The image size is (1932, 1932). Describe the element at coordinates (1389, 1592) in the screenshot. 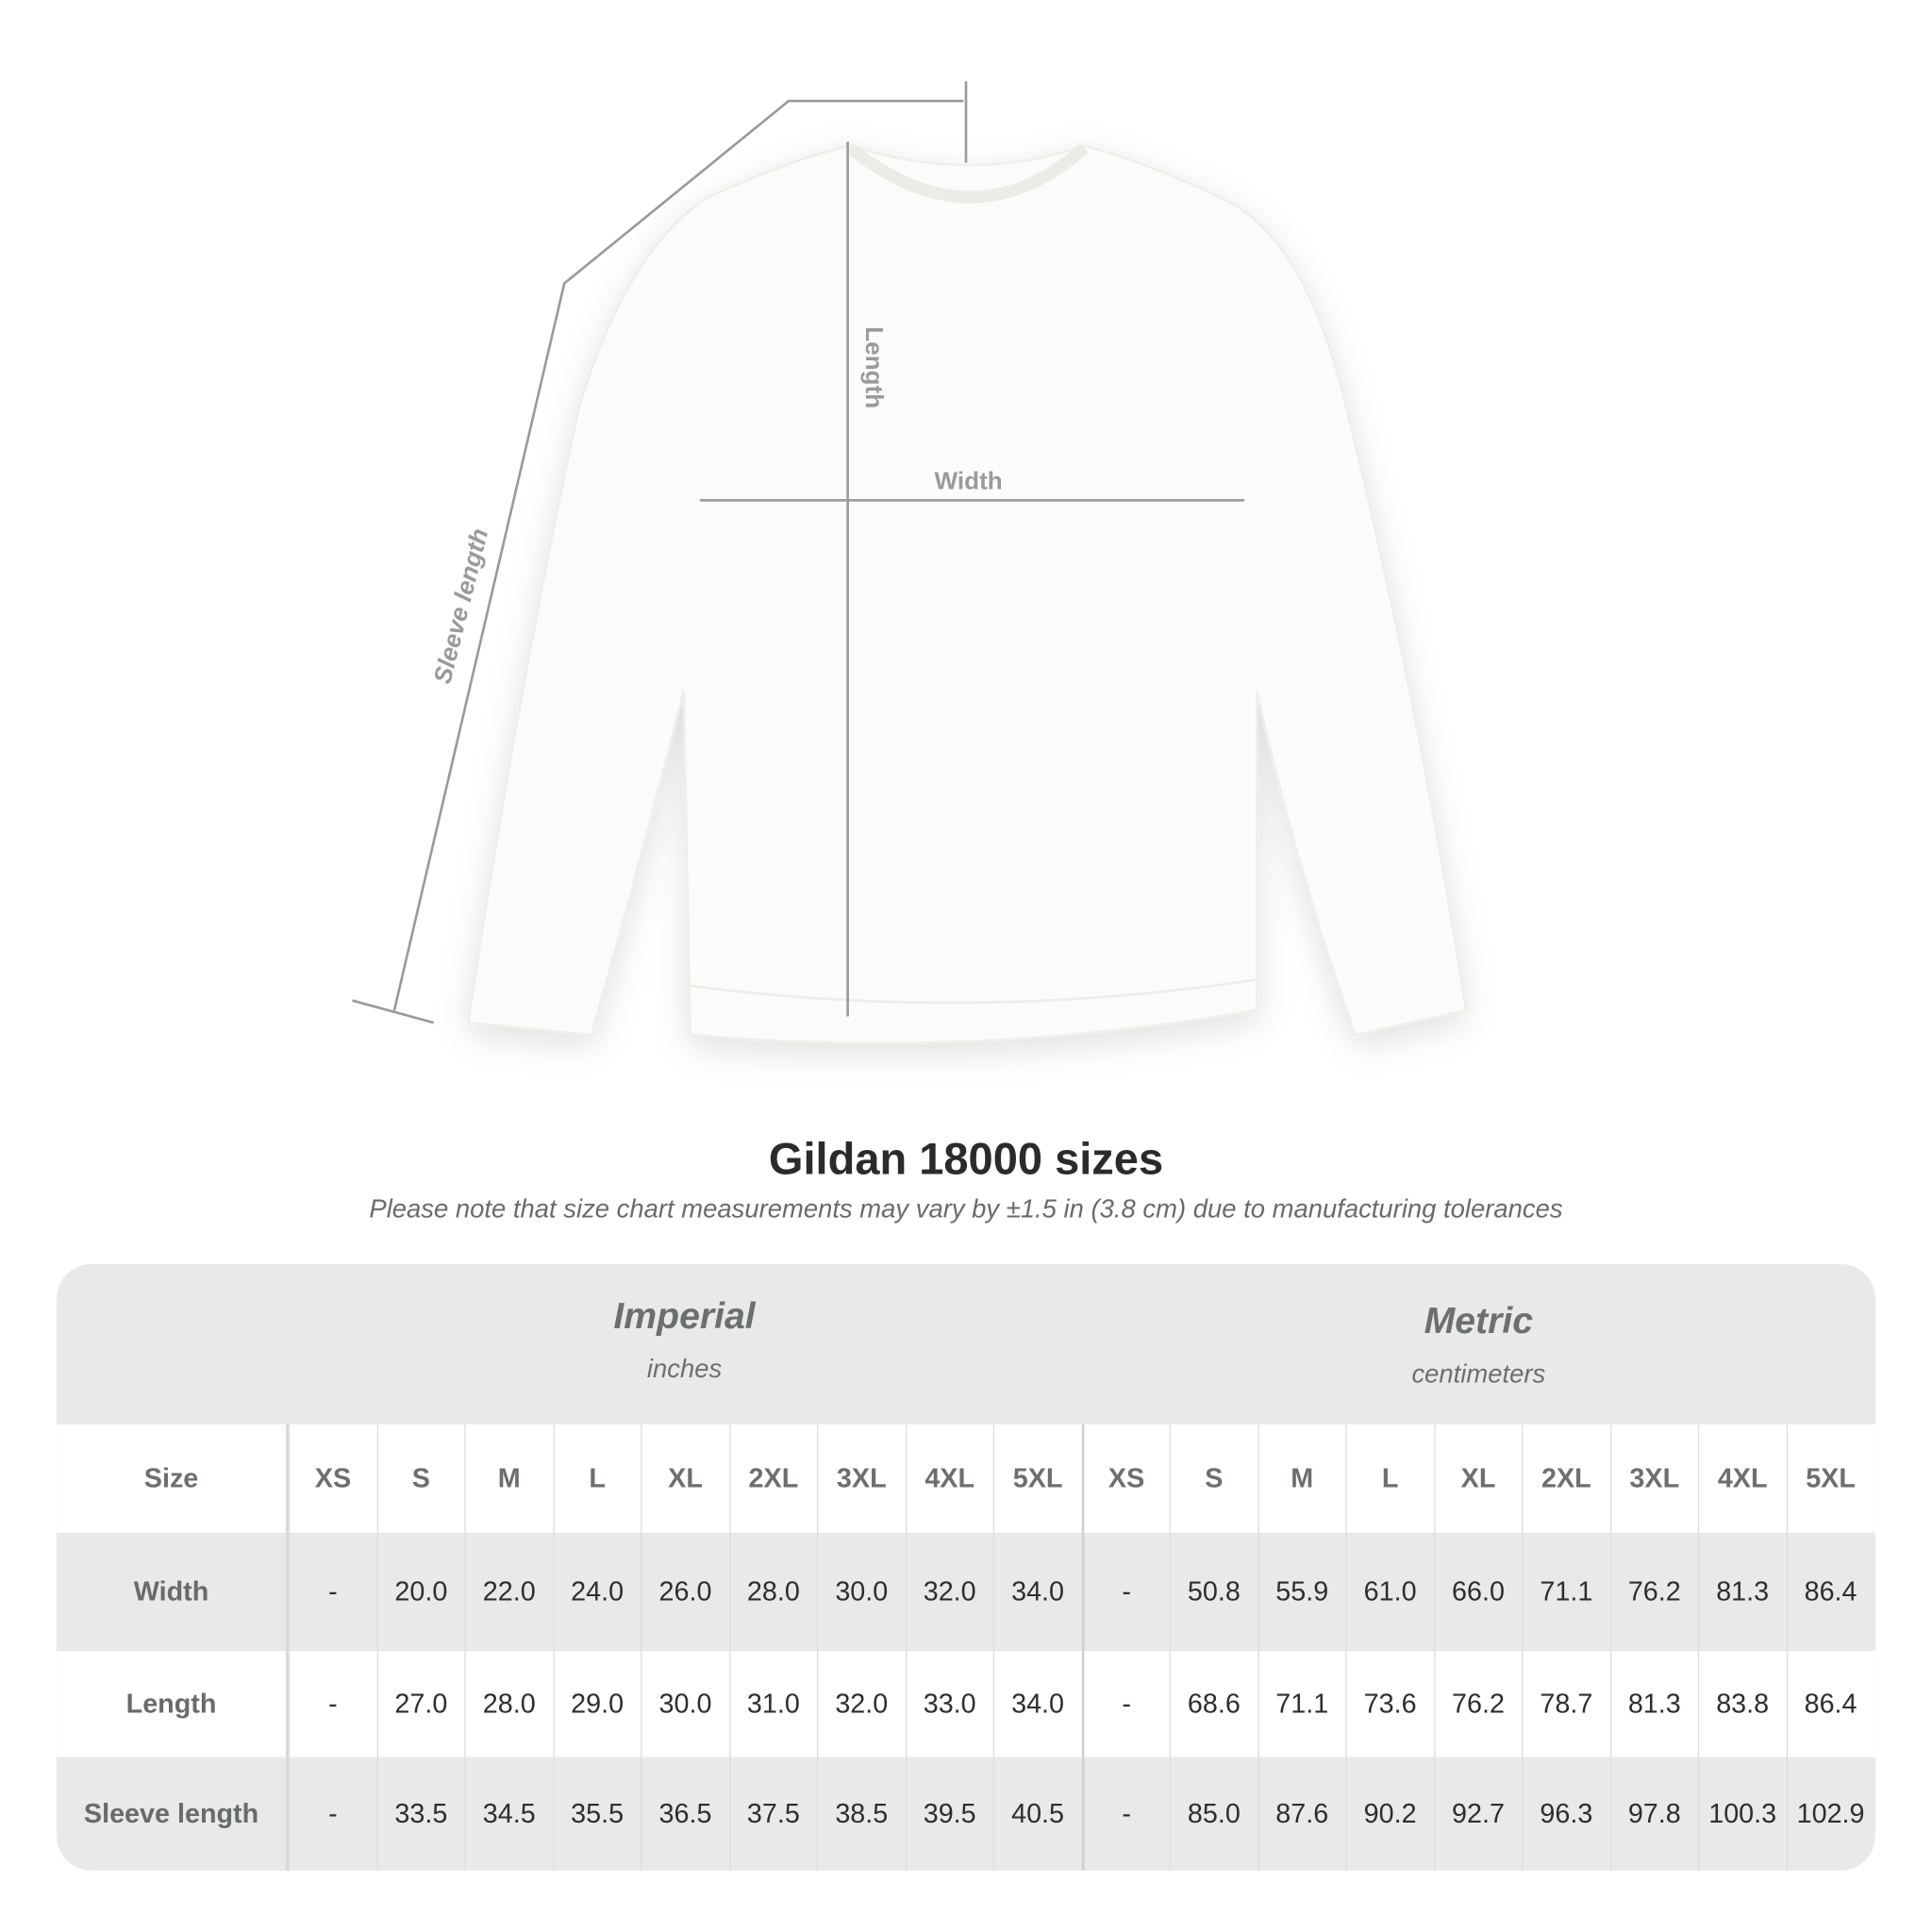

I see `cell-metric: 61.0` at that location.